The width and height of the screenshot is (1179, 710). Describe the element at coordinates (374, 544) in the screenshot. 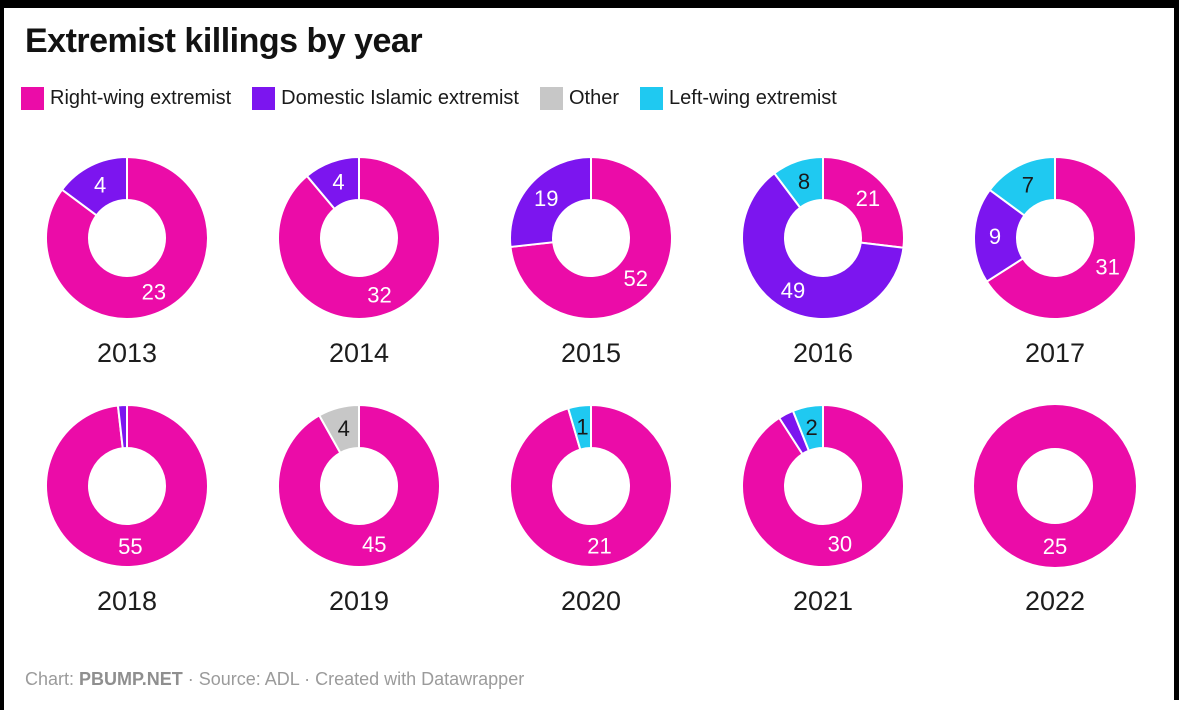

I see `slice-value-right-wing-2019: 45` at that location.